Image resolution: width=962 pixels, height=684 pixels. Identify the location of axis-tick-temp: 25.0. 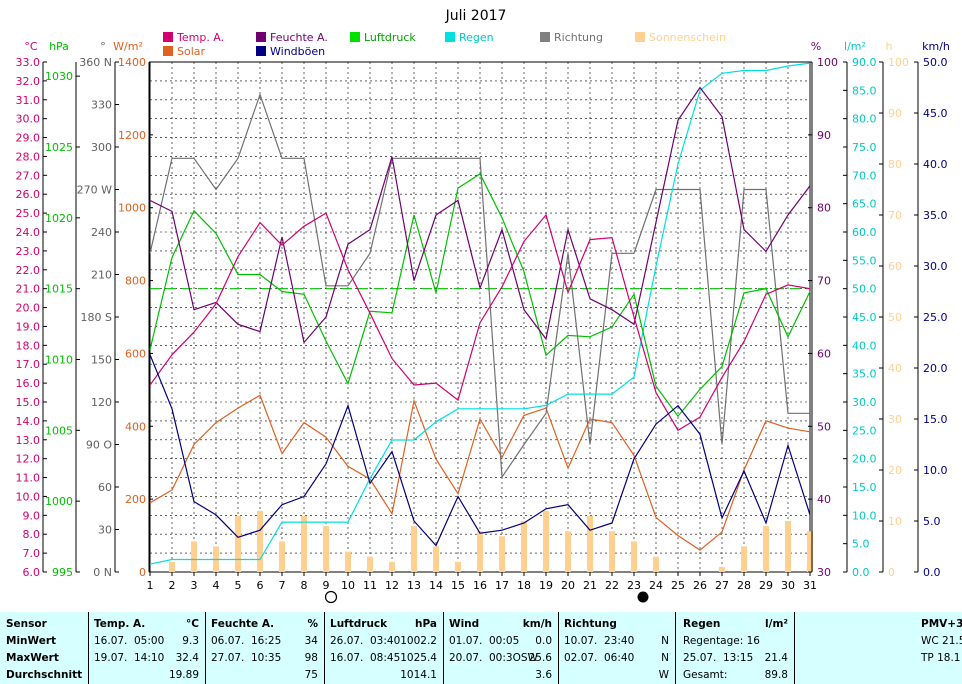
(28, 213).